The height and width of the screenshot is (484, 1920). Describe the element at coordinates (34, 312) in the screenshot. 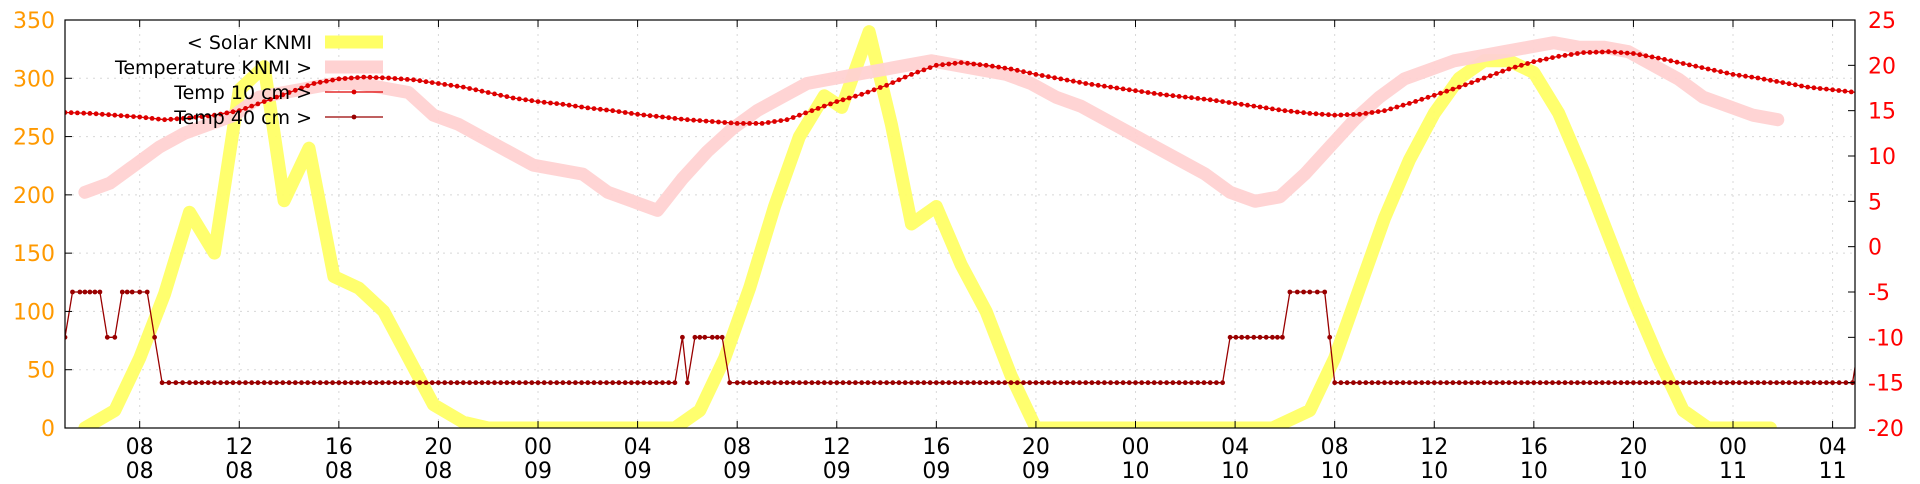

I see `y-left-tick-label: 100` at that location.